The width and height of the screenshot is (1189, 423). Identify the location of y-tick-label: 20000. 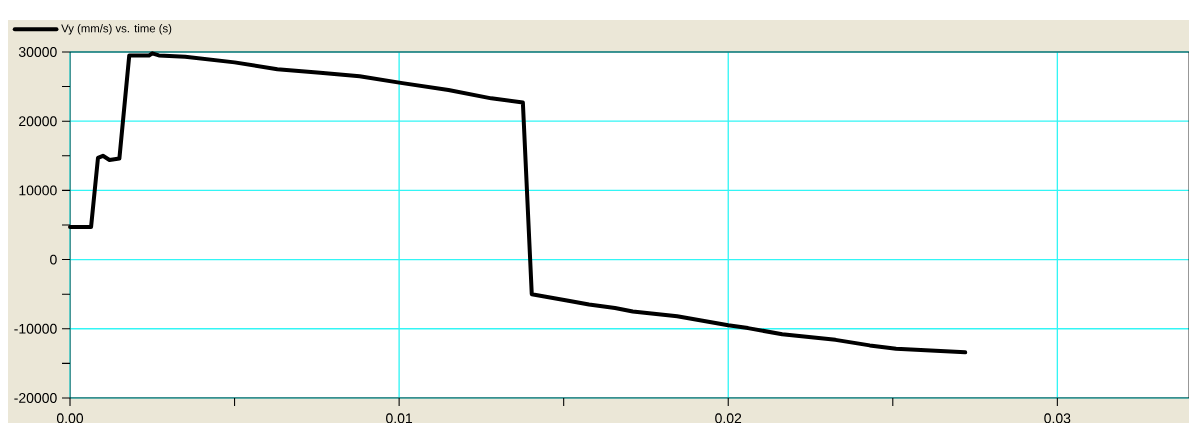
(38, 121).